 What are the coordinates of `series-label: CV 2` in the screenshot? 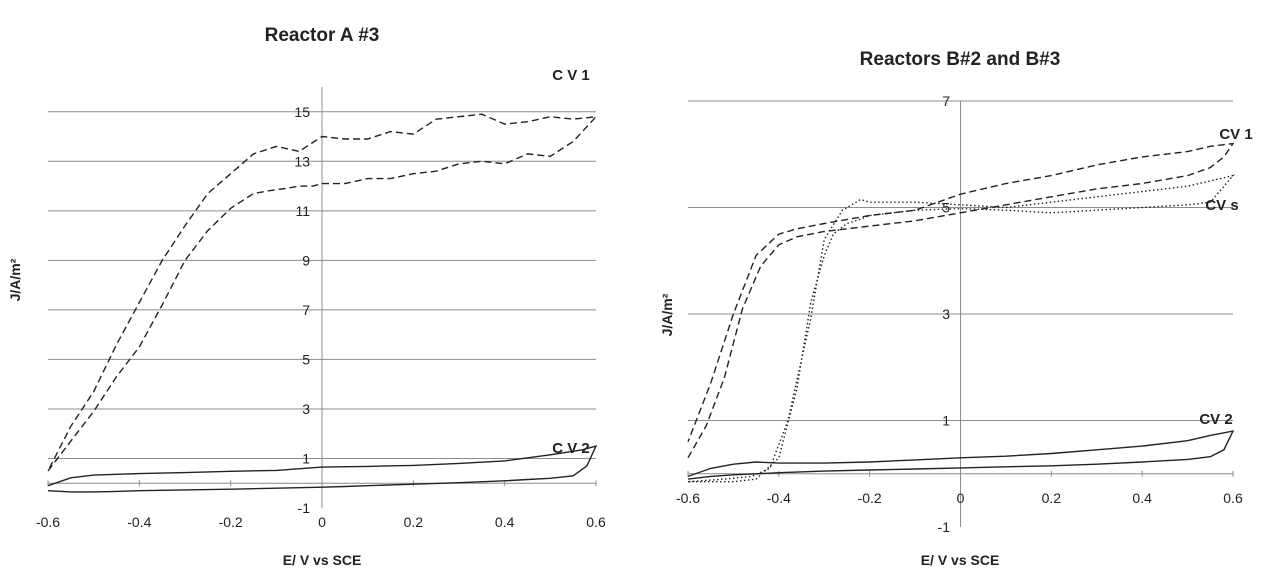 It's located at (1215, 419).